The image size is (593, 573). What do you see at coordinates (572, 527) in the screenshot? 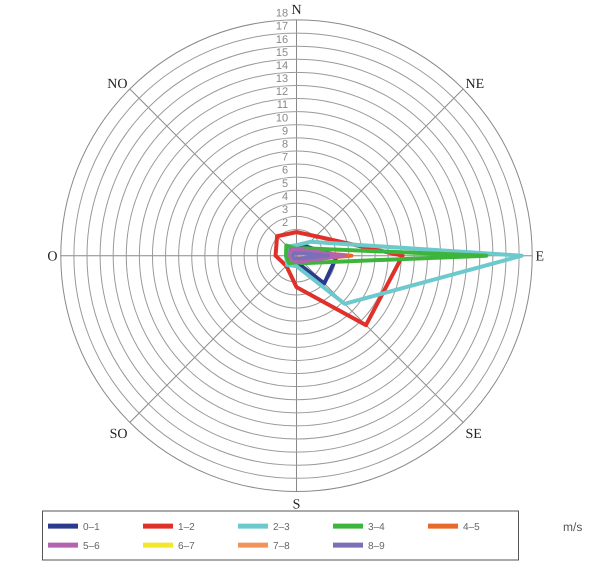
I see `legend-title: m/s` at bounding box center [572, 527].